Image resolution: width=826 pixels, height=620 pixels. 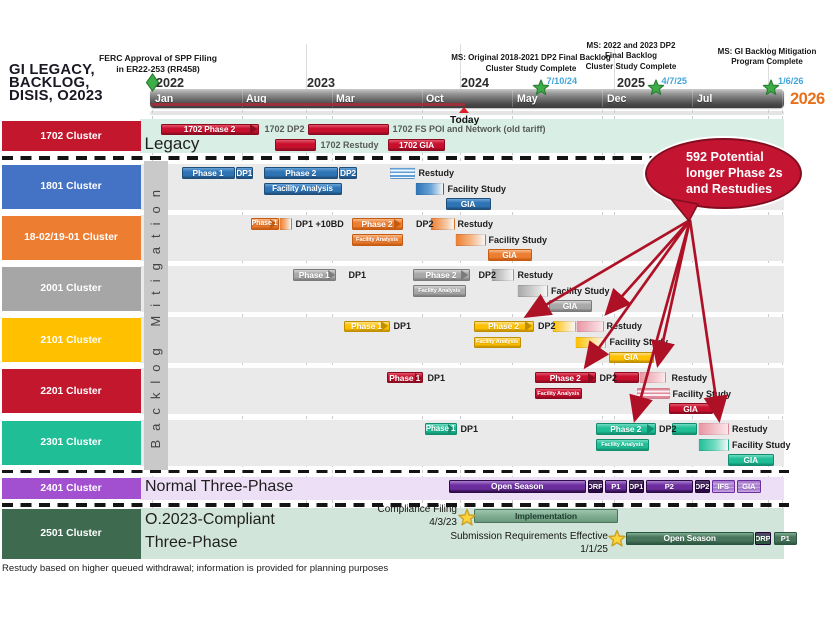 I want to click on cluster-label-2101: 2101 Cluster, so click(x=71, y=340).